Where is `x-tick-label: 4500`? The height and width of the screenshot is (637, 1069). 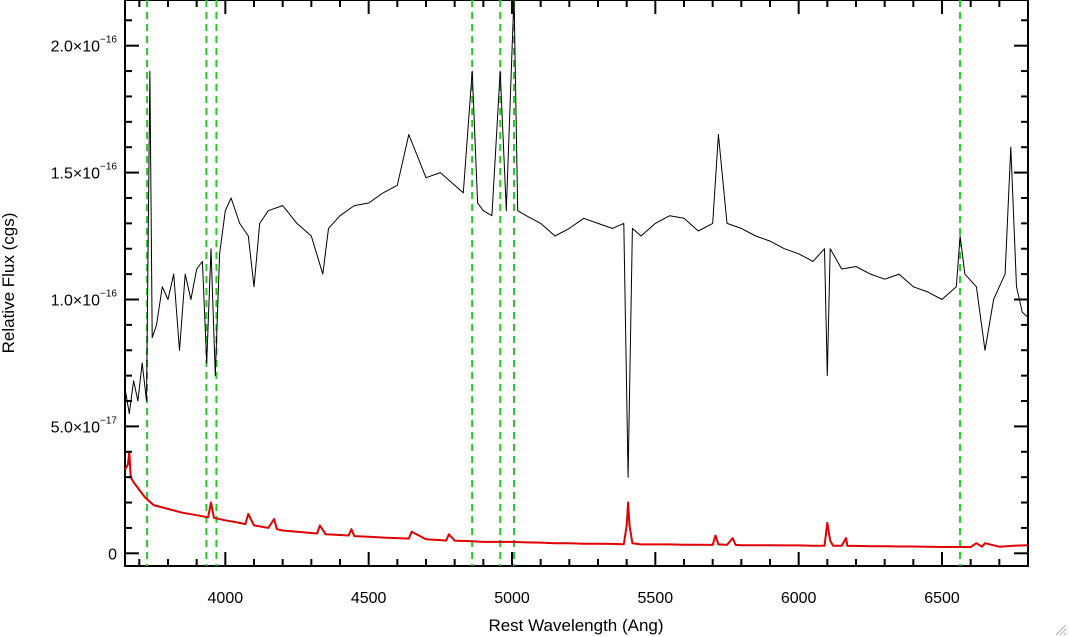
x-tick-label: 4500 is located at coordinates (369, 598).